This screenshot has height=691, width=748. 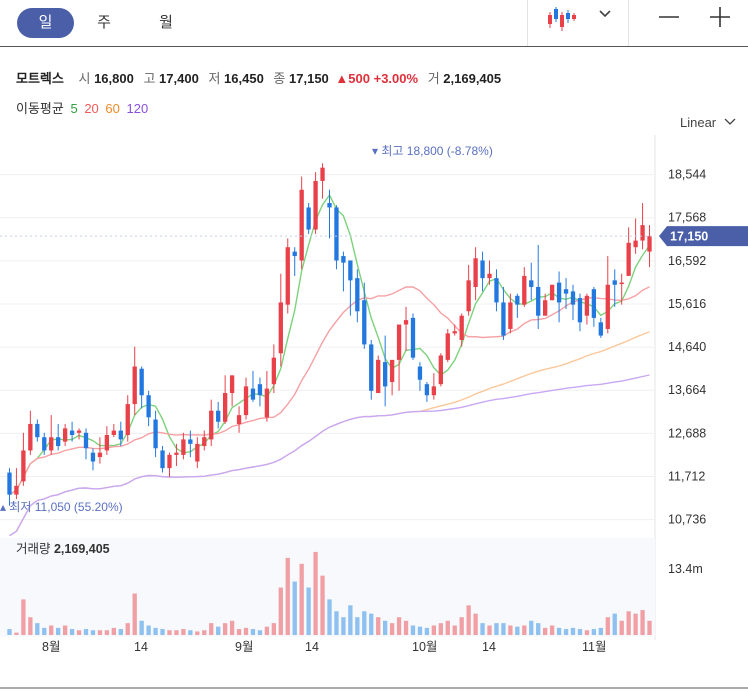 What do you see at coordinates (166, 22) in the screenshot?
I see `tab-monthly: 월` at bounding box center [166, 22].